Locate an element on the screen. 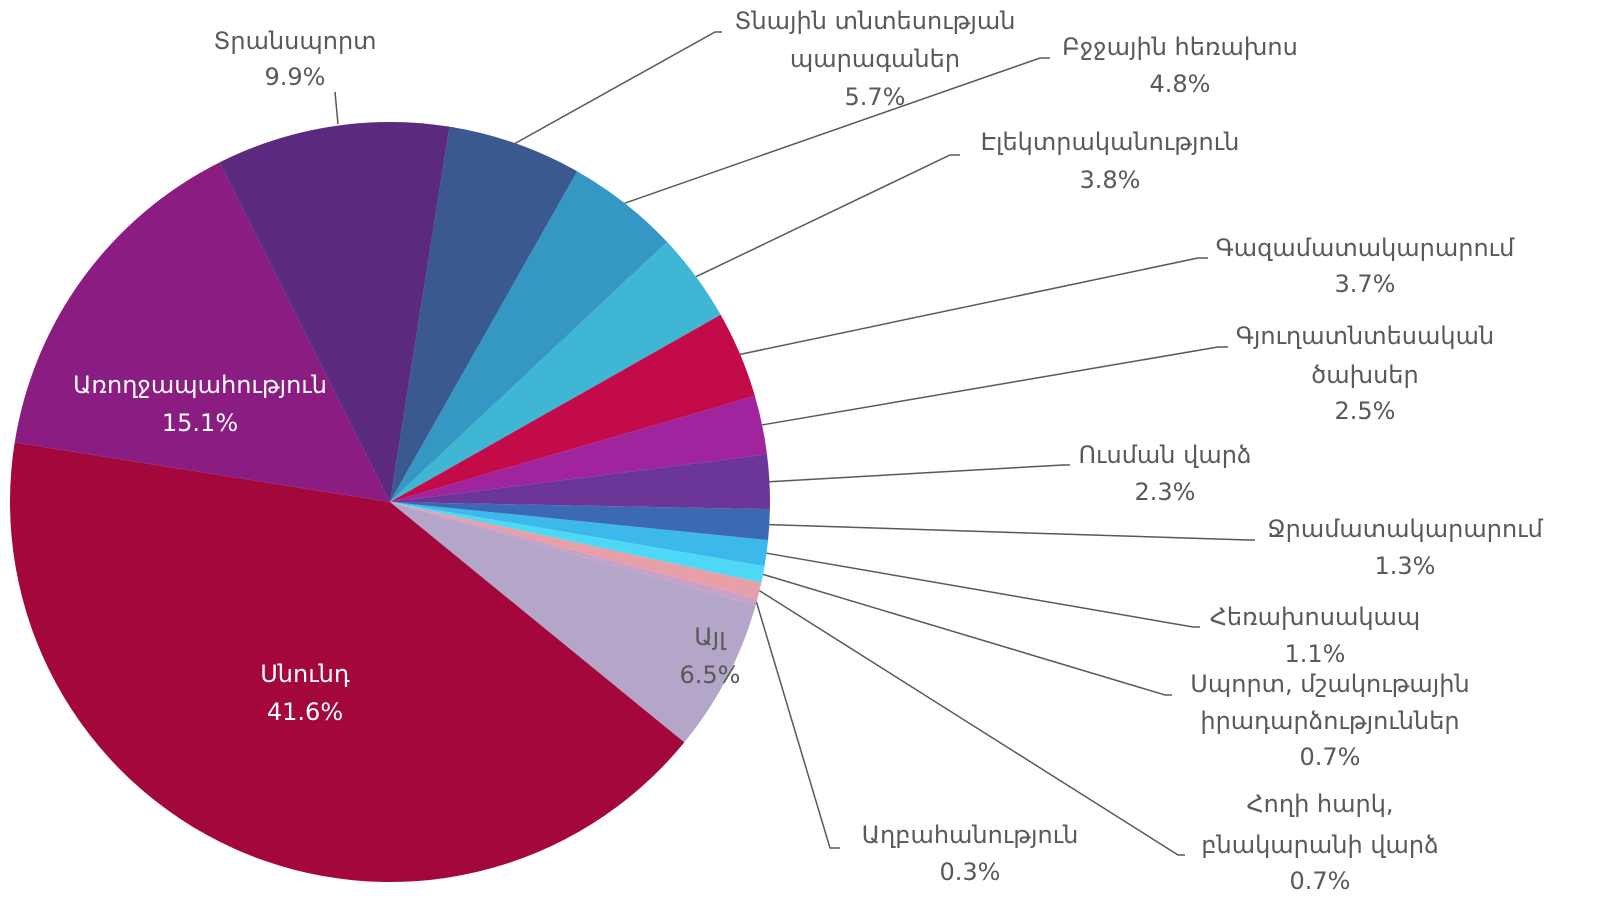 This screenshot has height=920, width=1606. slice-label: Տրանսպորտ is located at coordinates (294, 41).